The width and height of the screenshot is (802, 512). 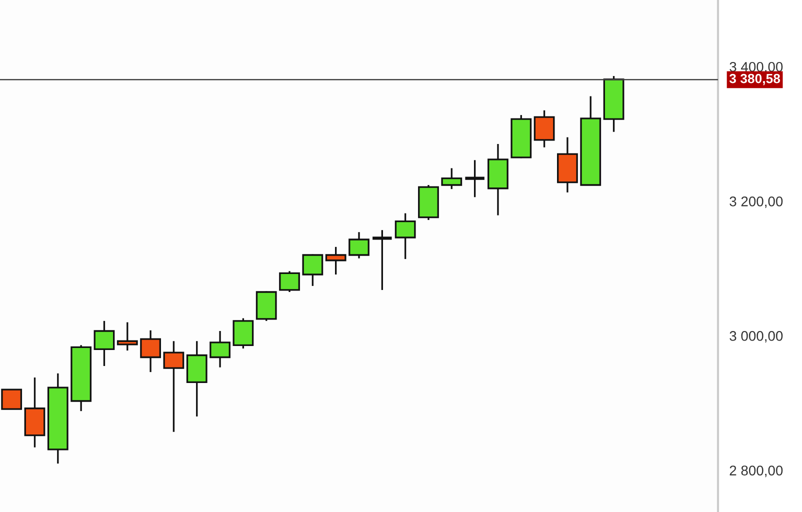 I want to click on y-tick-label: 3 000,00, so click(x=756, y=337).